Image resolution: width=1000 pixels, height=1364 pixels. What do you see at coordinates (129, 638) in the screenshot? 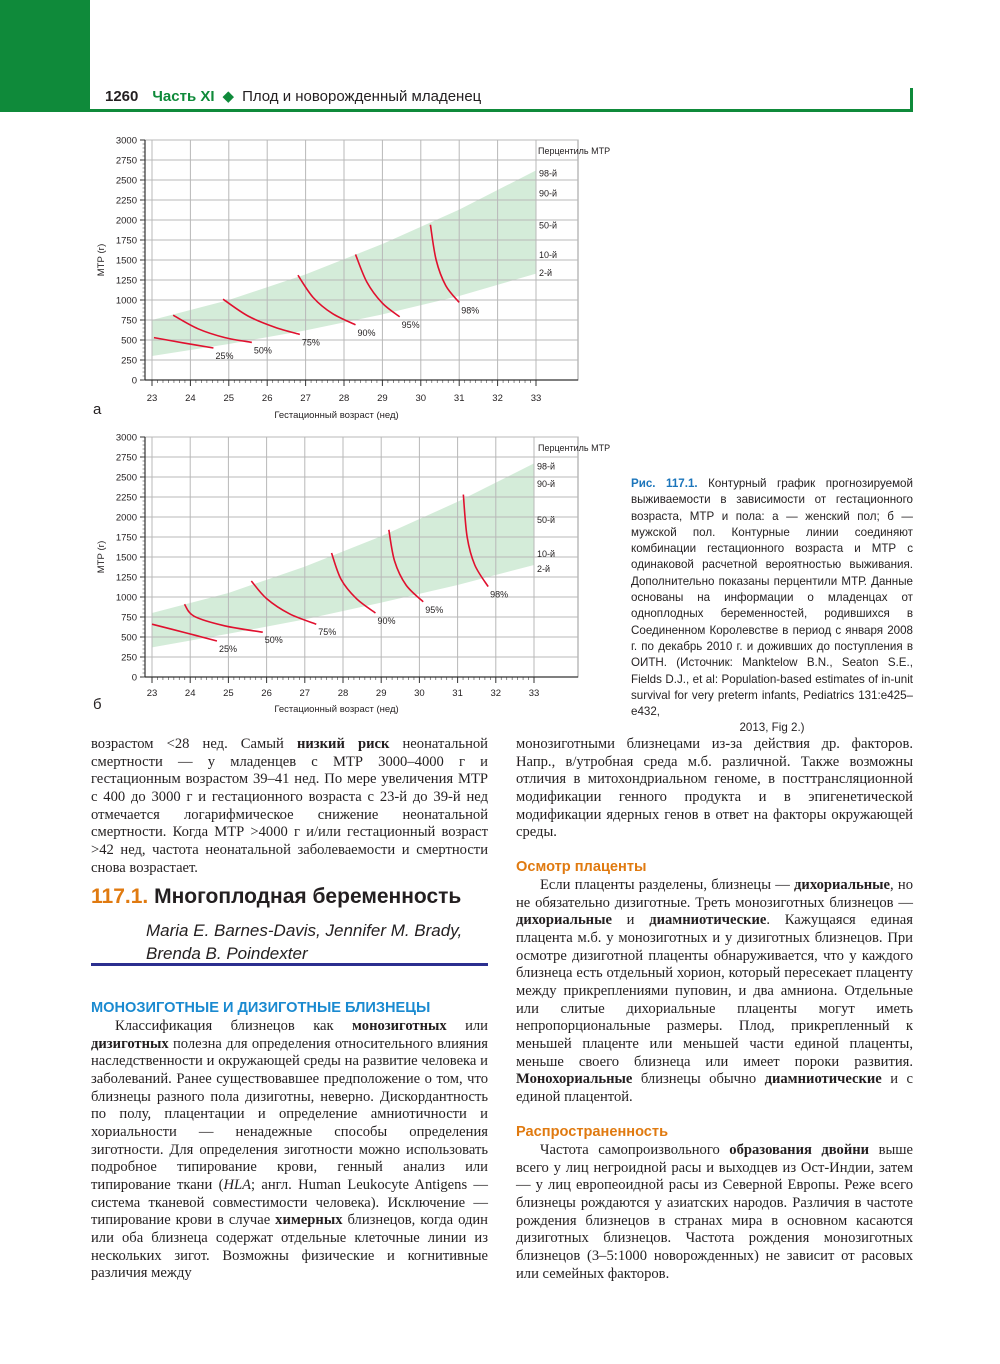
I see `y-tick-label: 500` at bounding box center [129, 638].